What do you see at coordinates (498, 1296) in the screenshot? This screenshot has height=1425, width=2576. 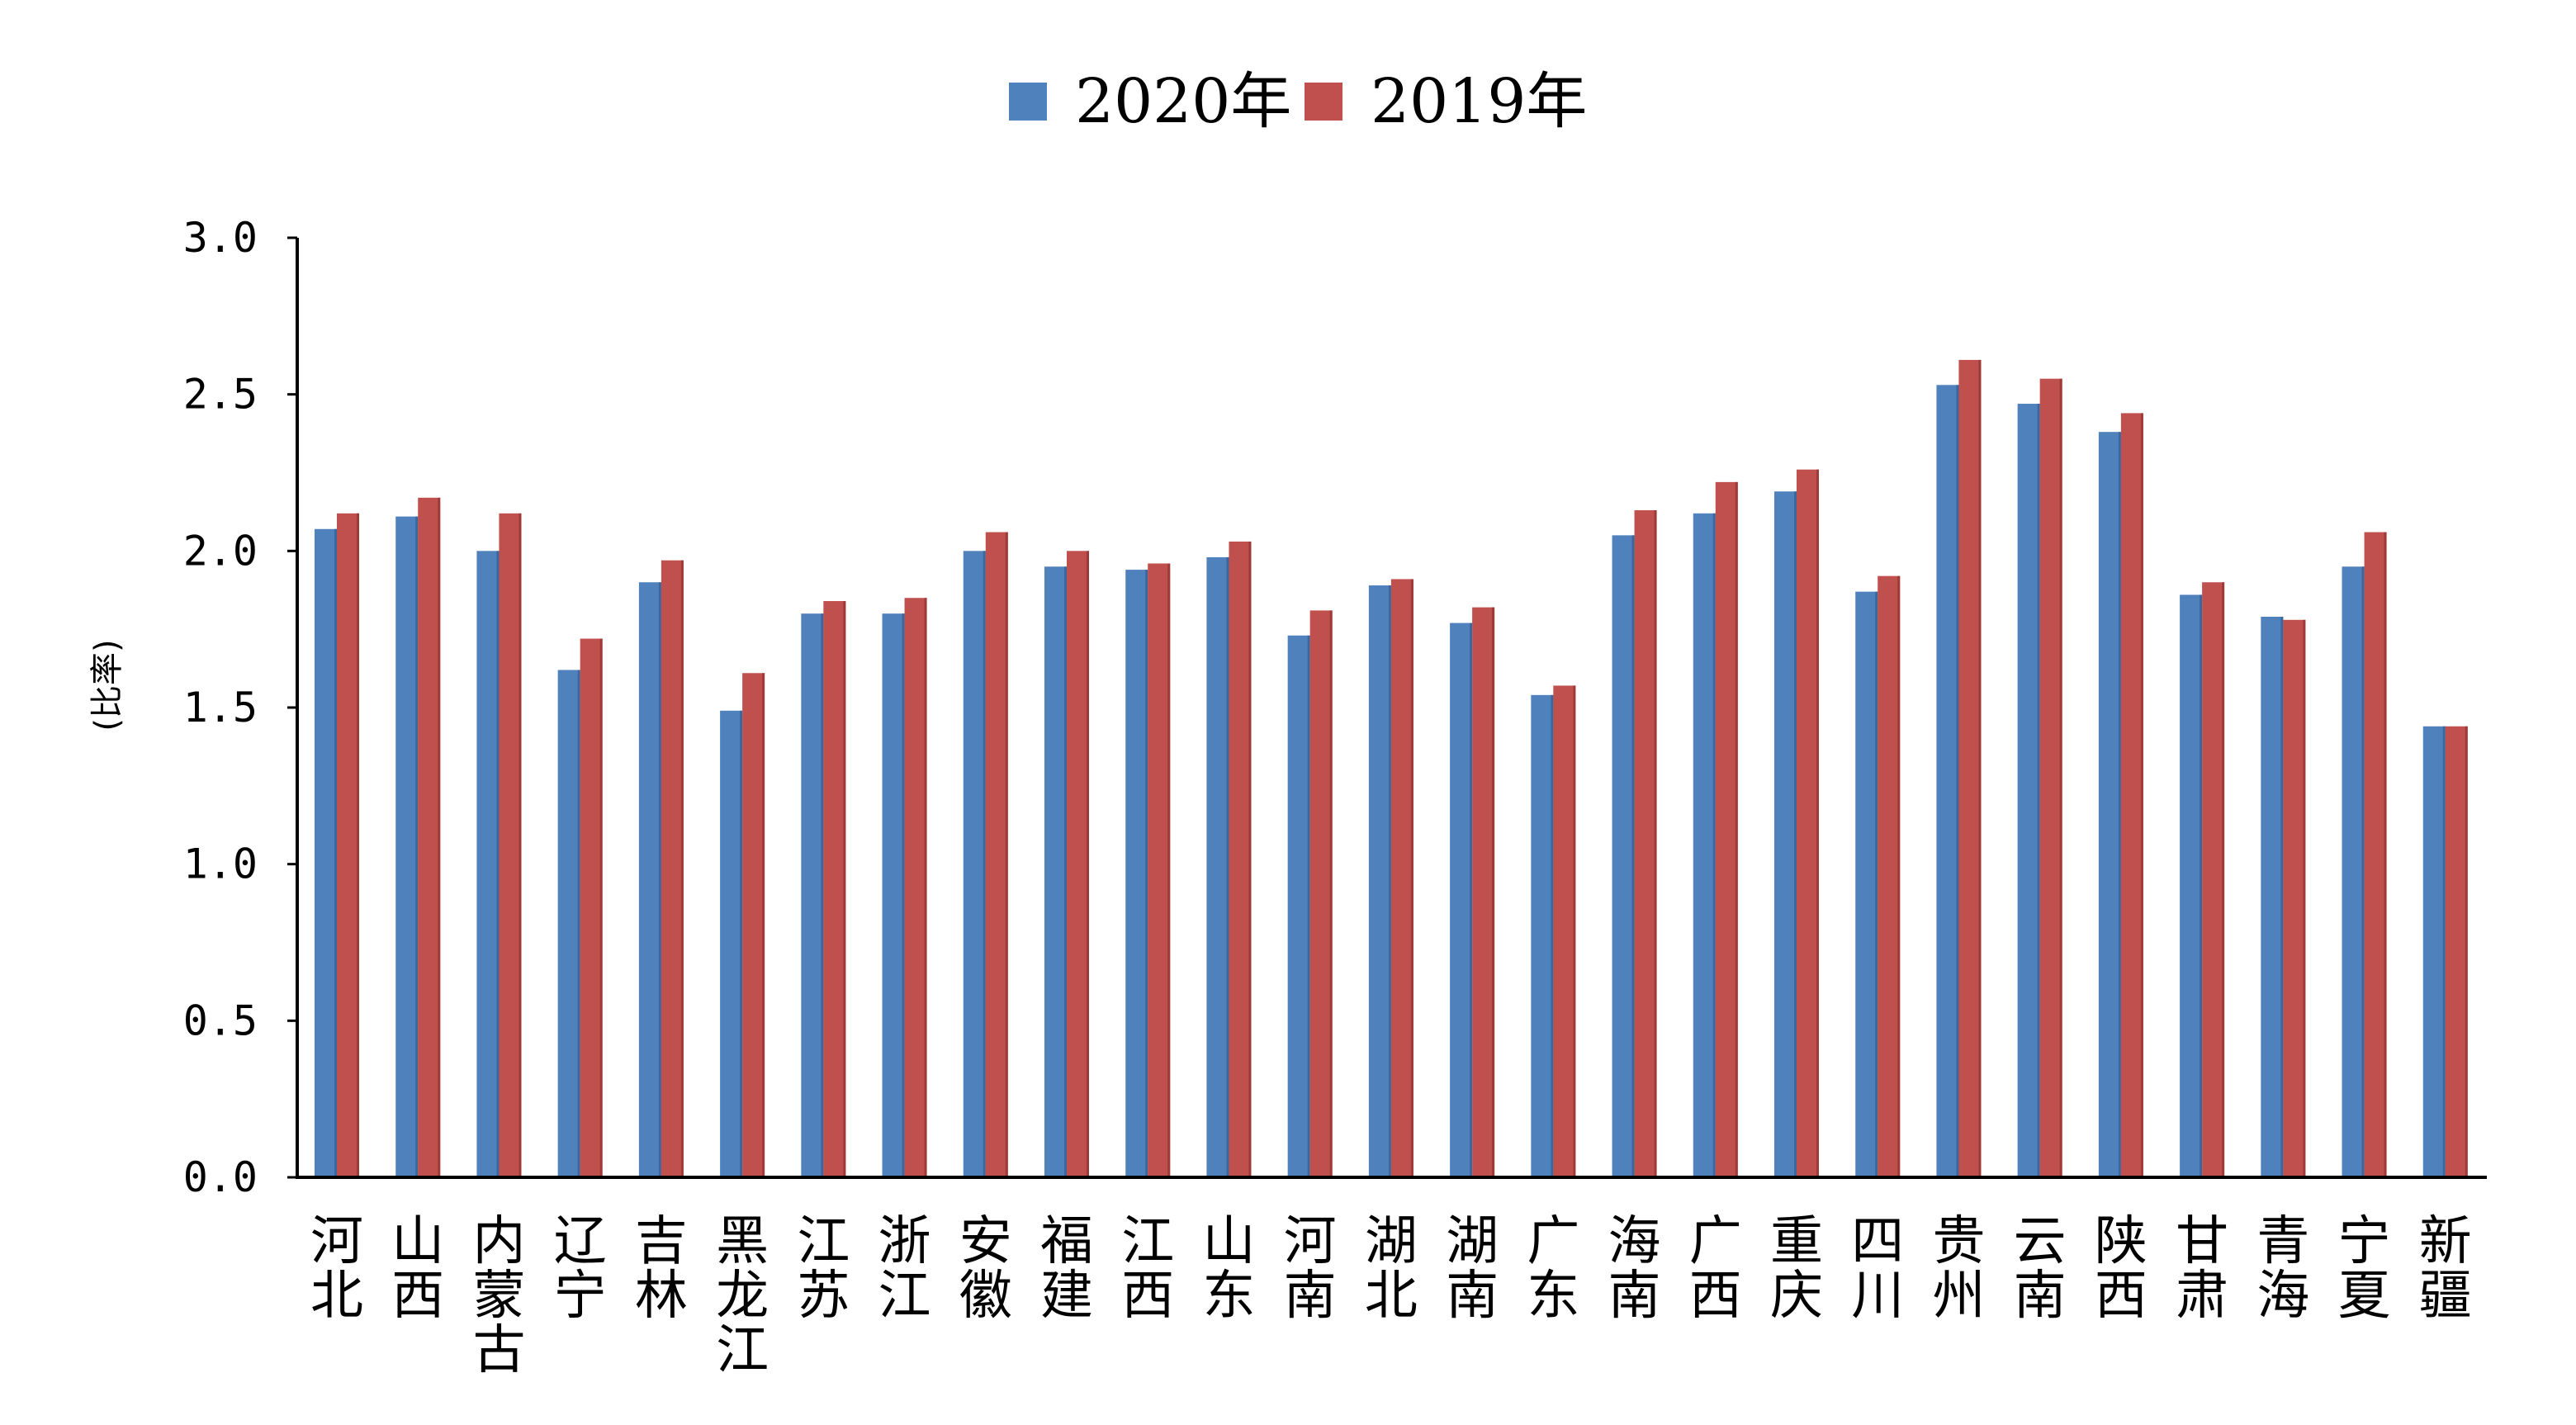 I see `x-category-label: 内蒙古` at bounding box center [498, 1296].